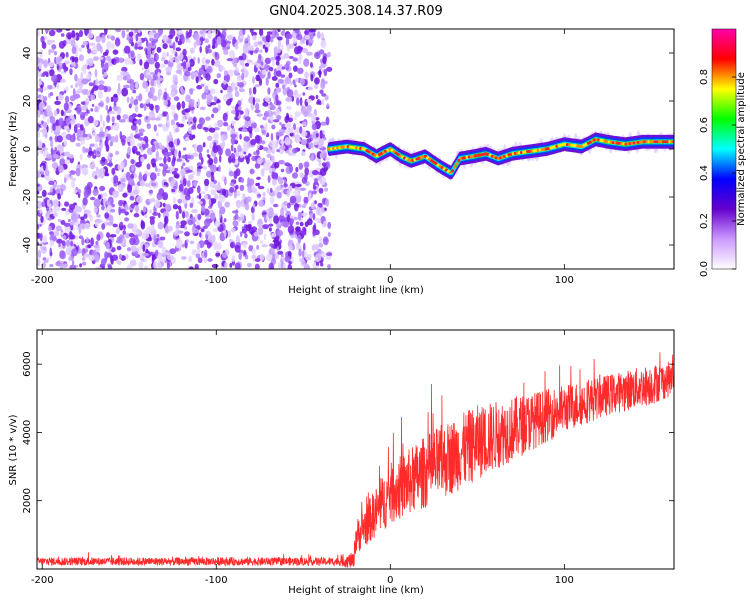 The width and height of the screenshot is (750, 600). I want to click on y-tick-label: 20, so click(27, 101).